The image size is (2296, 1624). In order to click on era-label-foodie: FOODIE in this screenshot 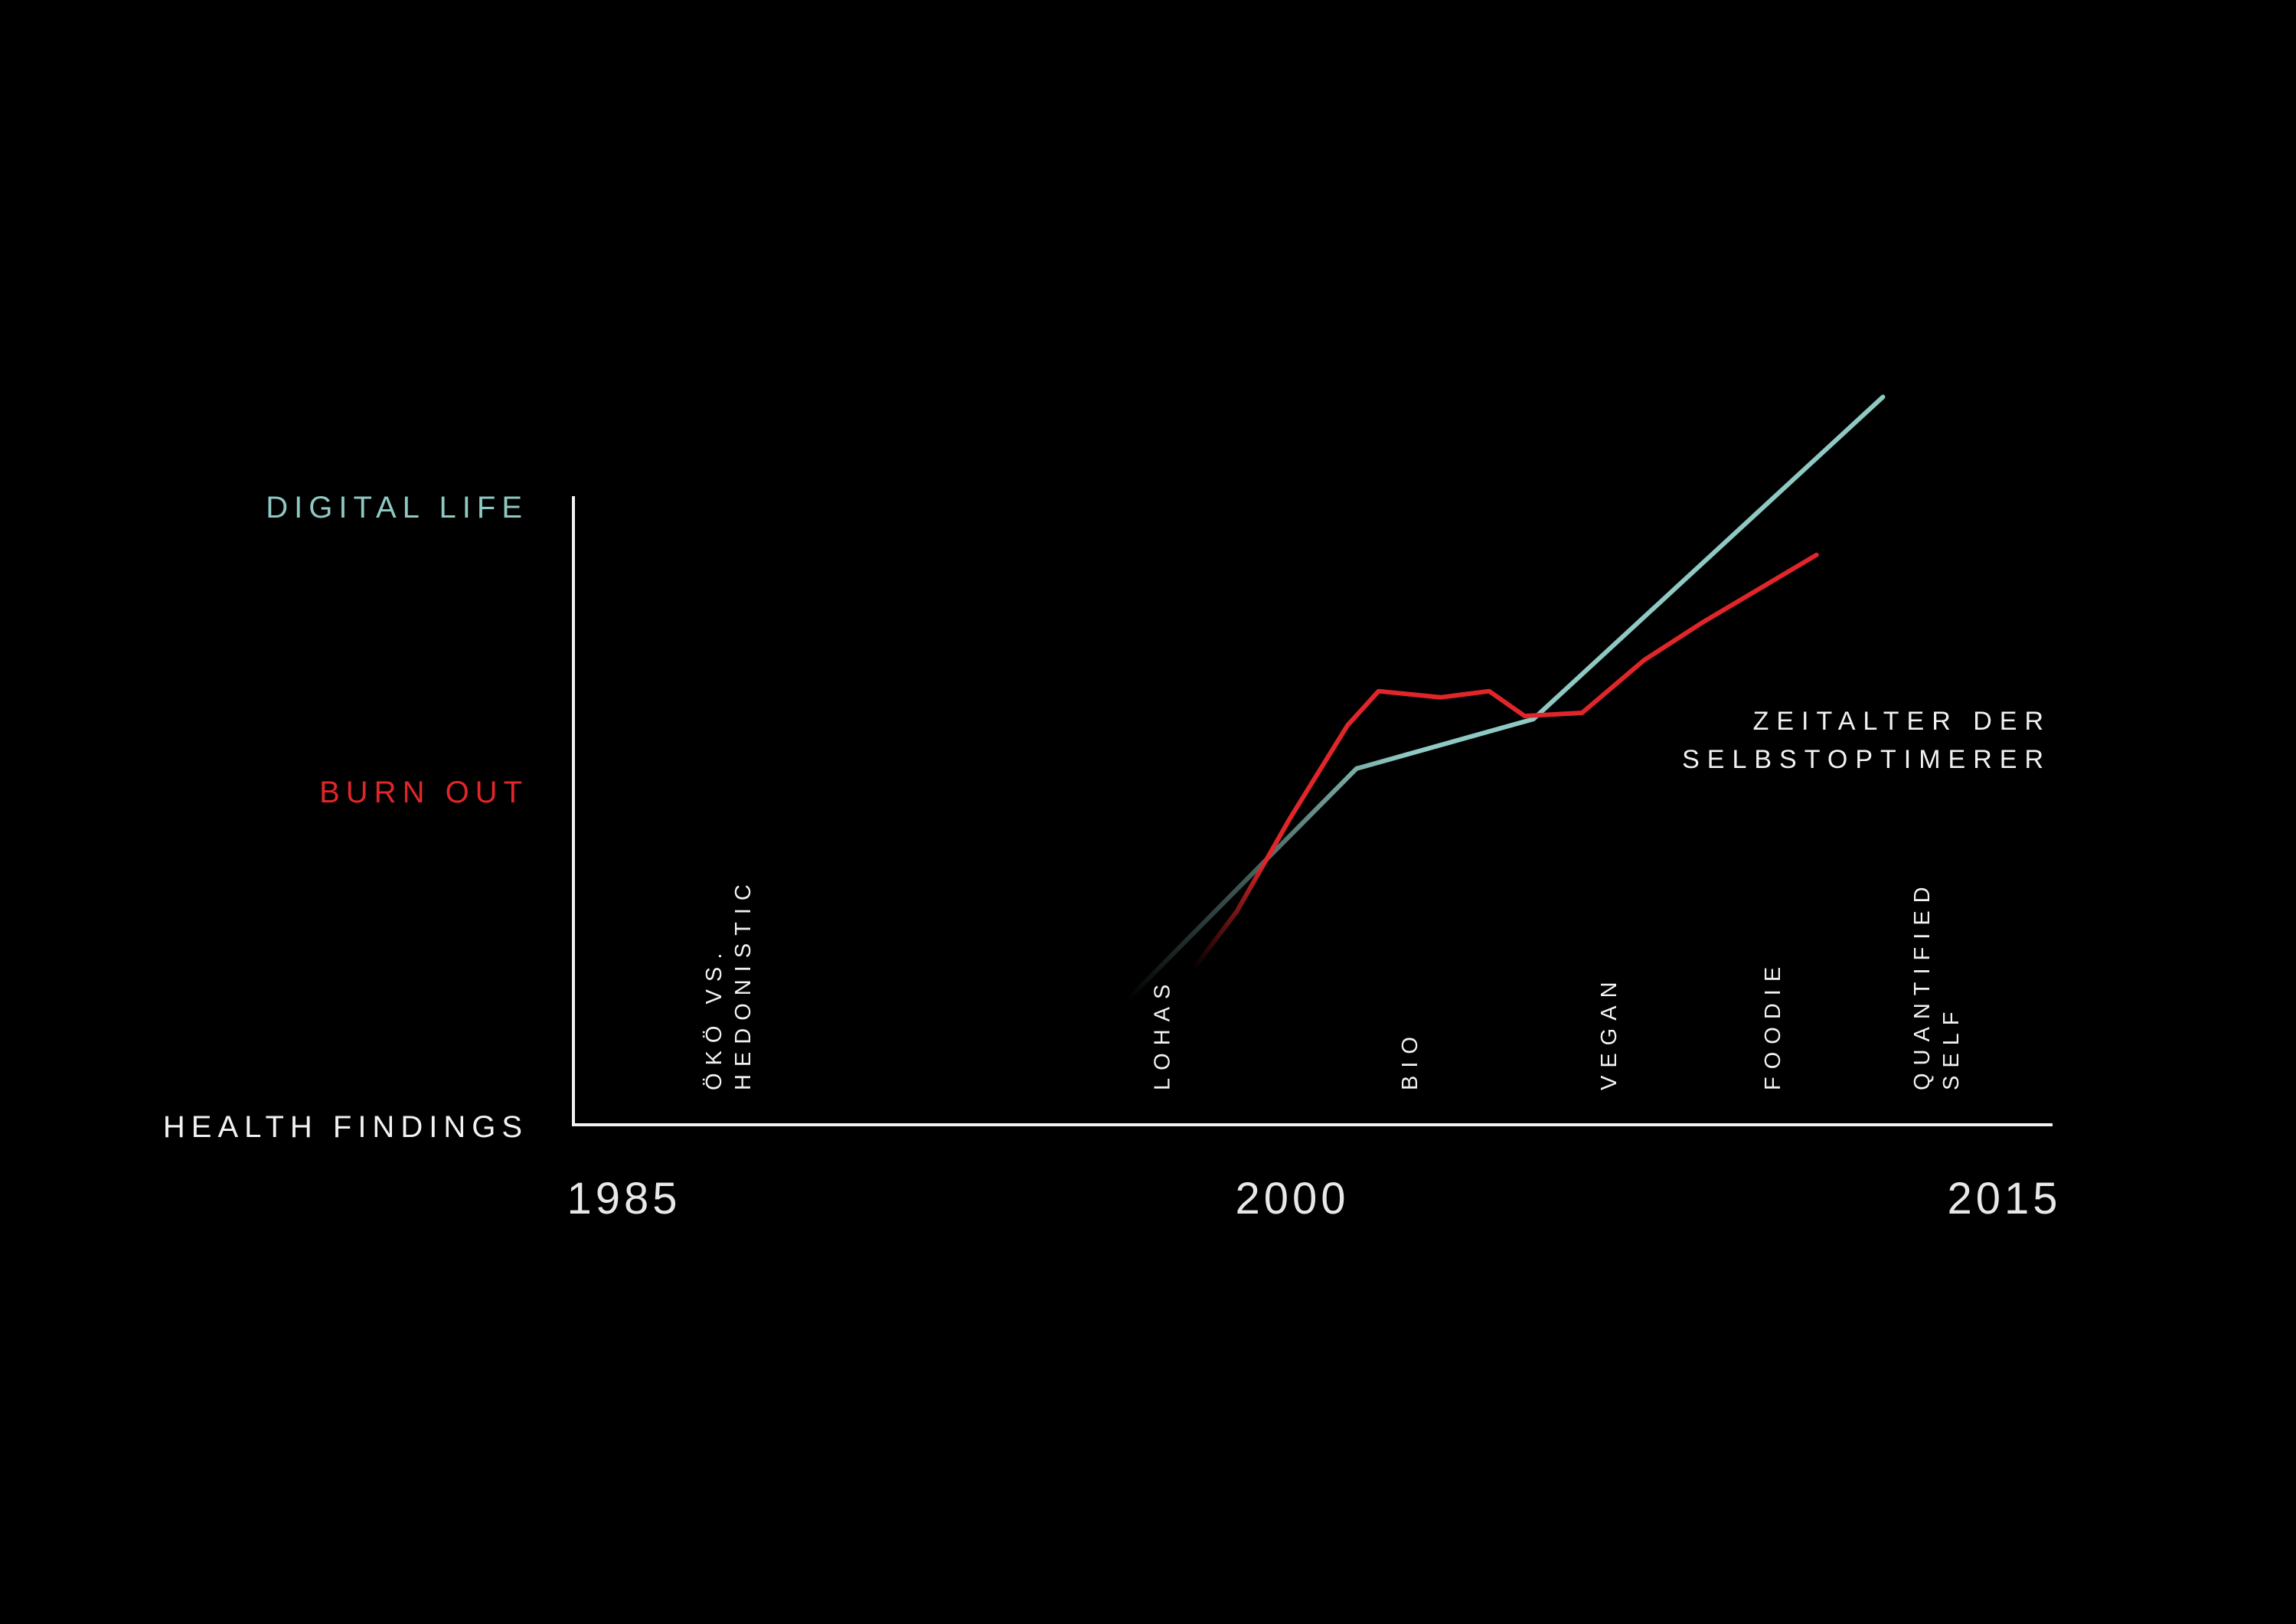, I will do `click(1773, 1025)`.